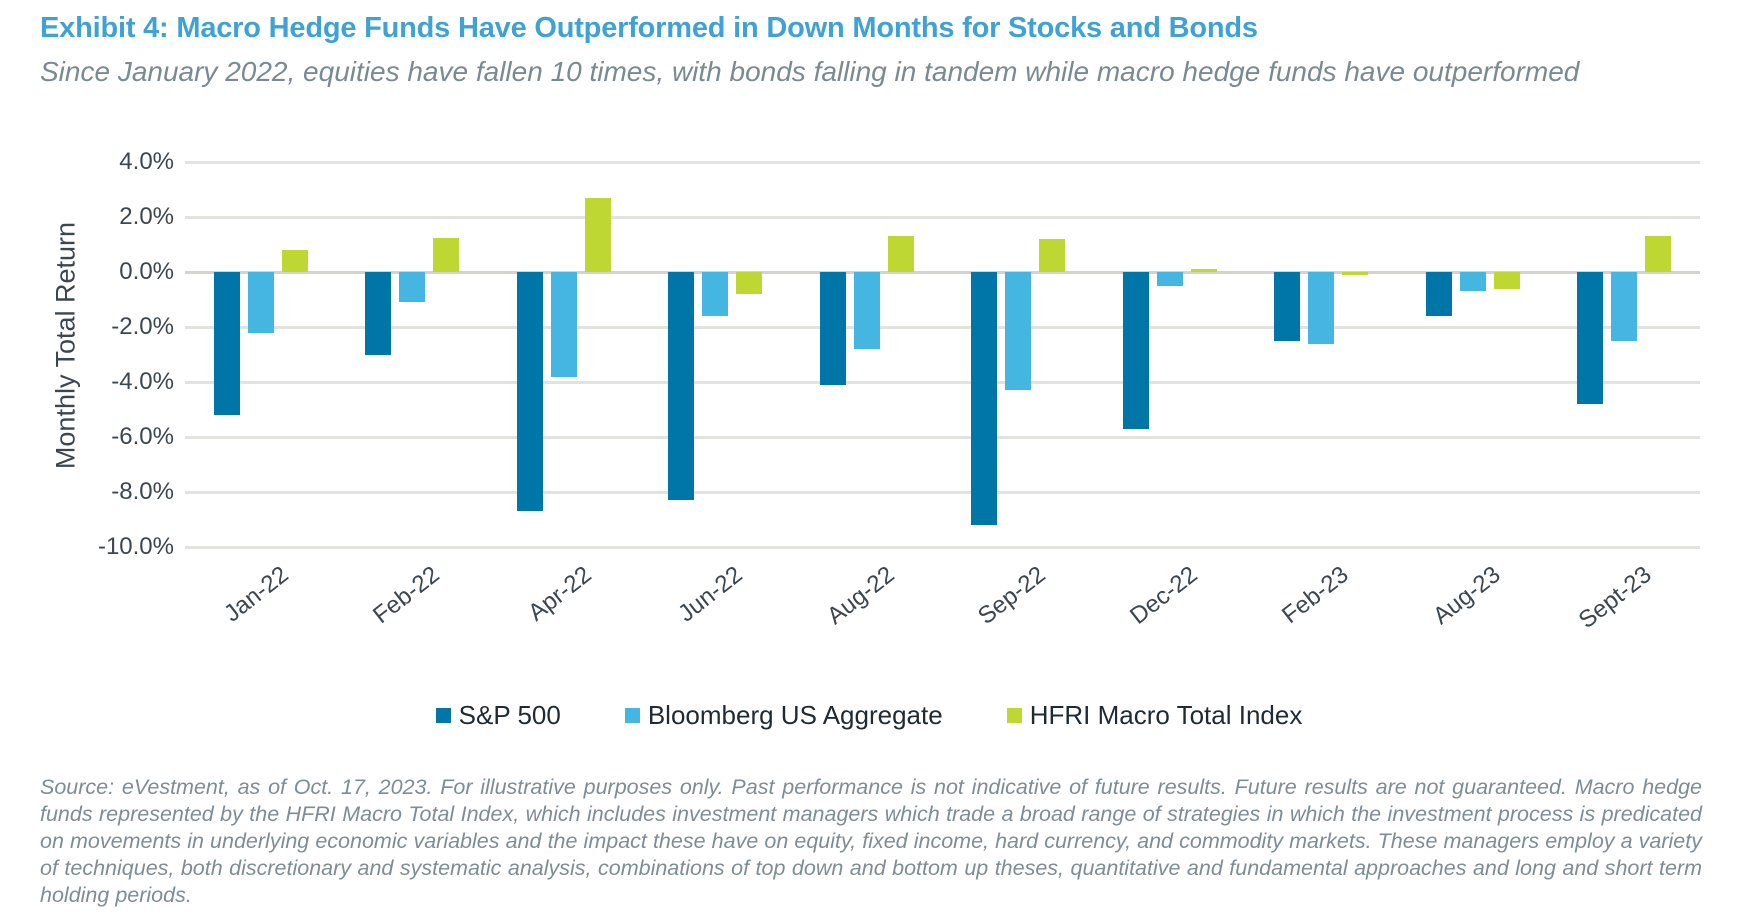  Describe the element at coordinates (142, 436) in the screenshot. I see `y-tick-label: -6.0%` at that location.